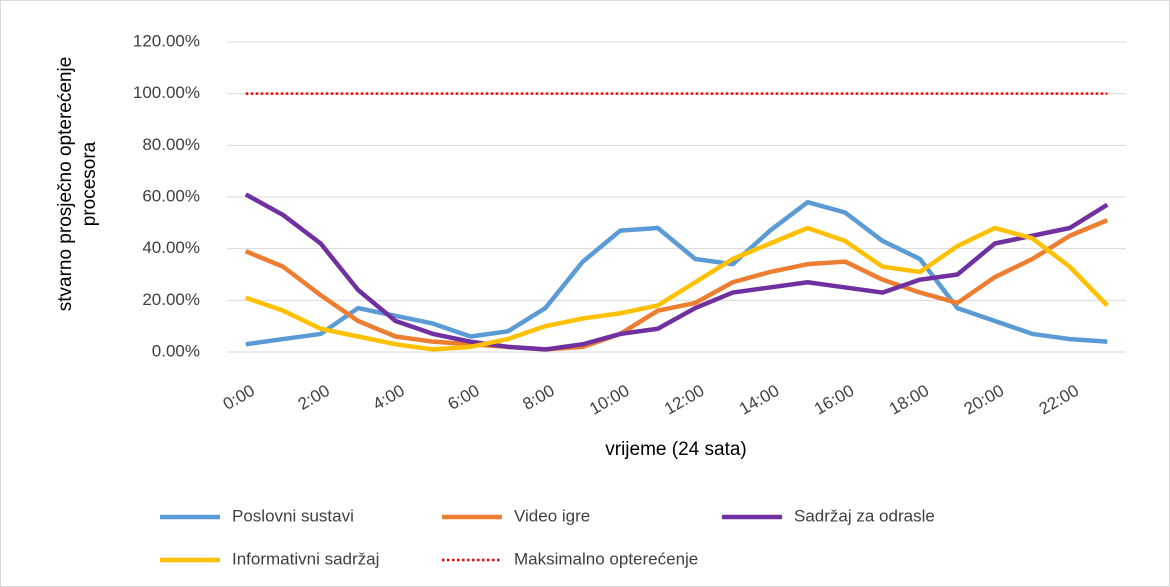 Image resolution: width=1170 pixels, height=587 pixels. What do you see at coordinates (176, 350) in the screenshot?
I see `y-tick-label: 0.00%` at bounding box center [176, 350].